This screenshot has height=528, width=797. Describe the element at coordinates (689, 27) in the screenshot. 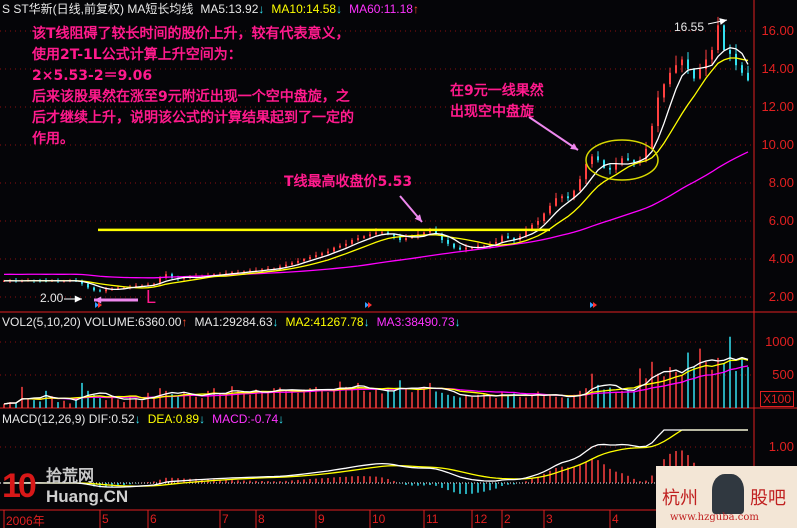

I see `high-price-label: 16.55` at that location.